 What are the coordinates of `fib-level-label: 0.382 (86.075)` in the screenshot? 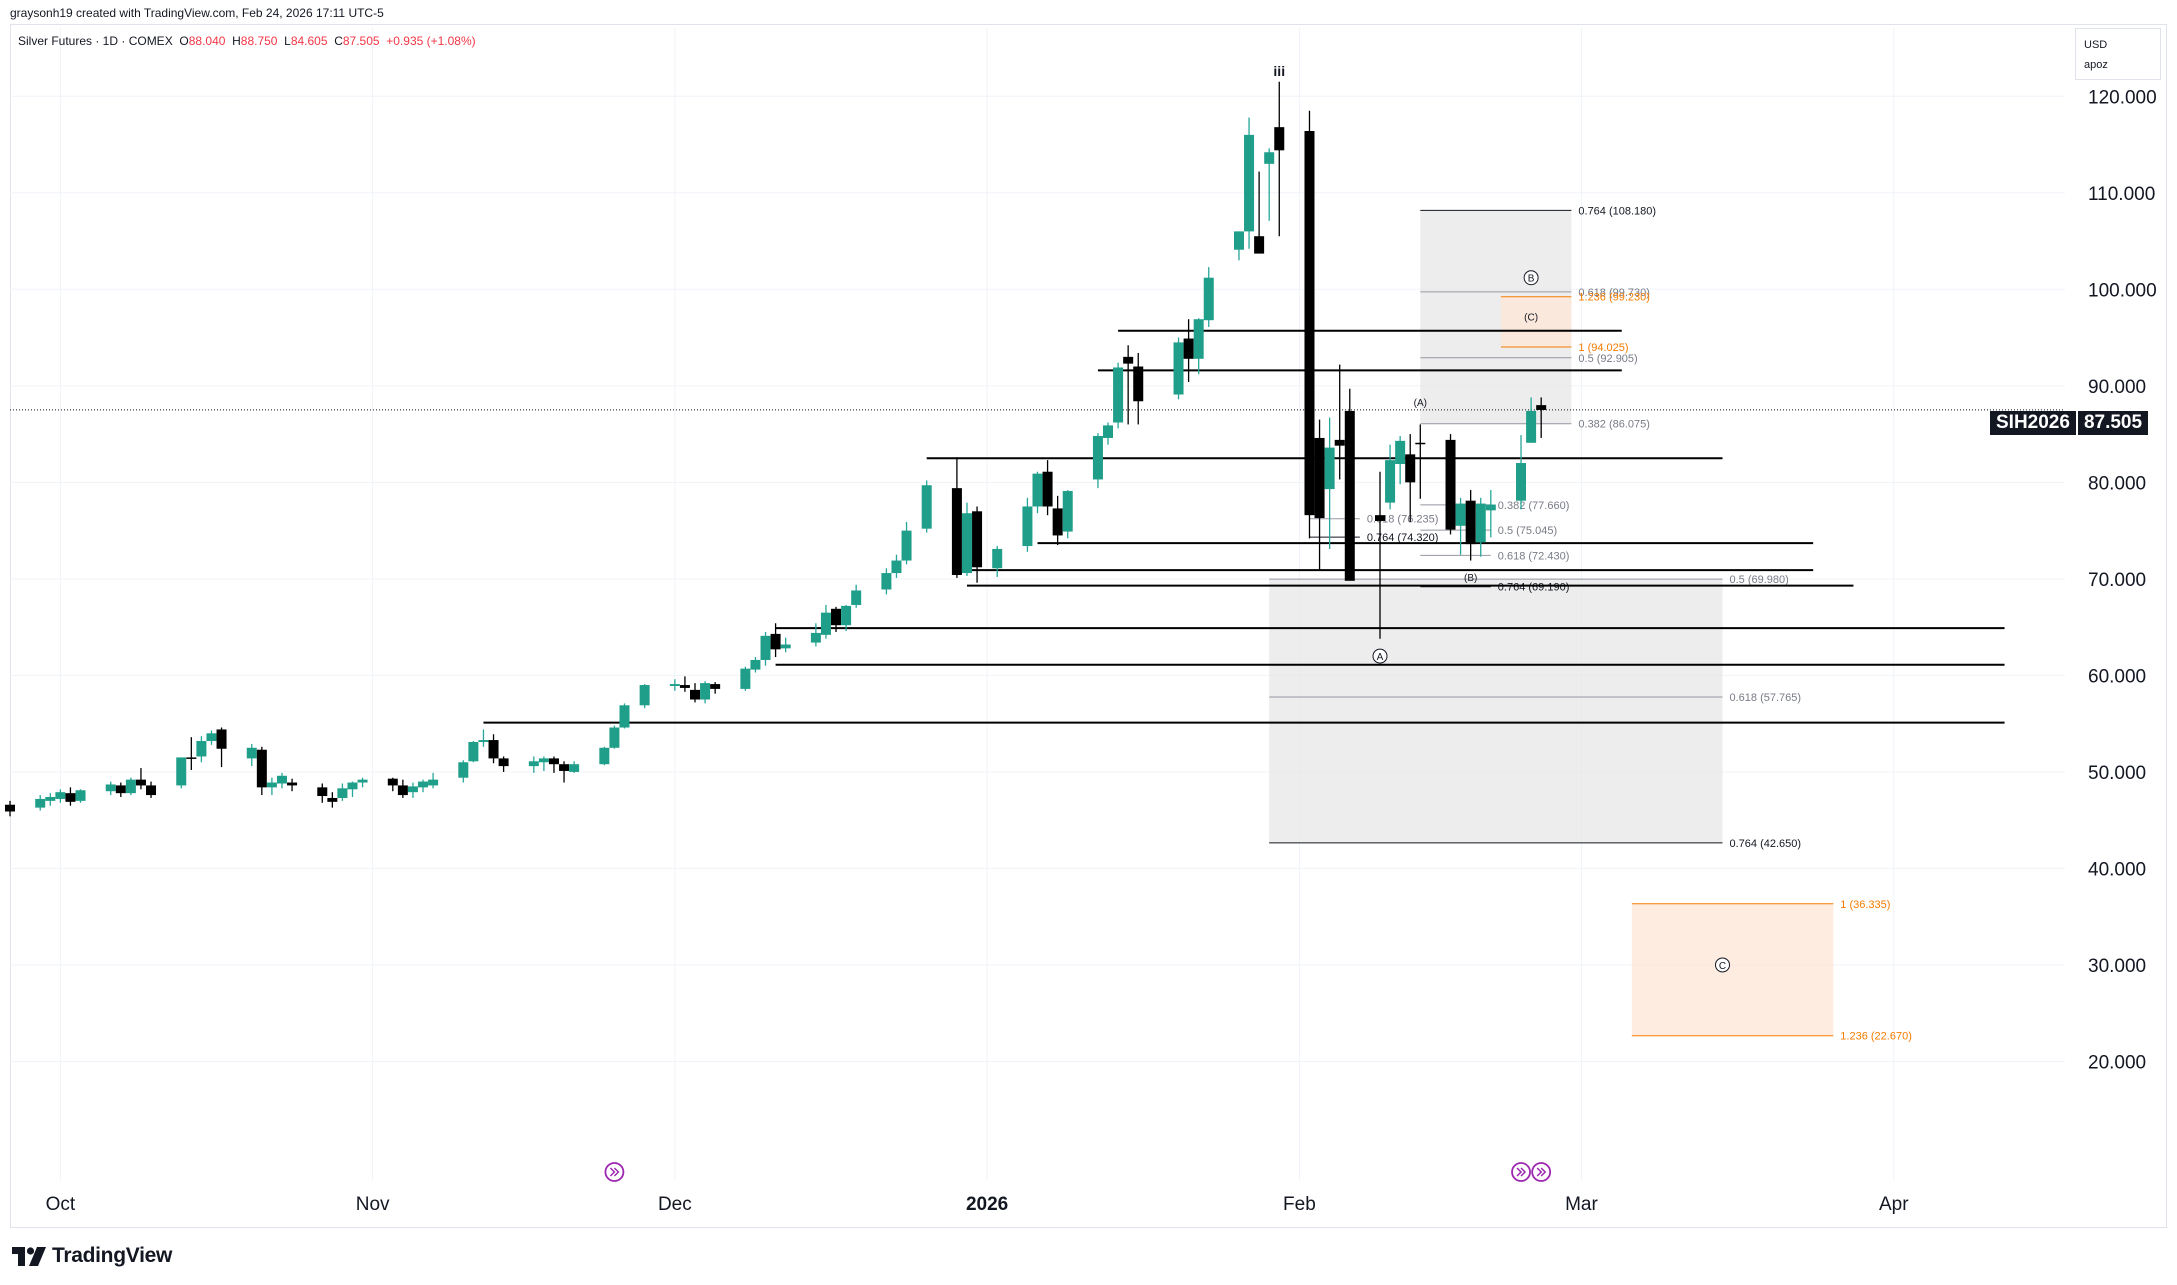 It's located at (1614, 425).